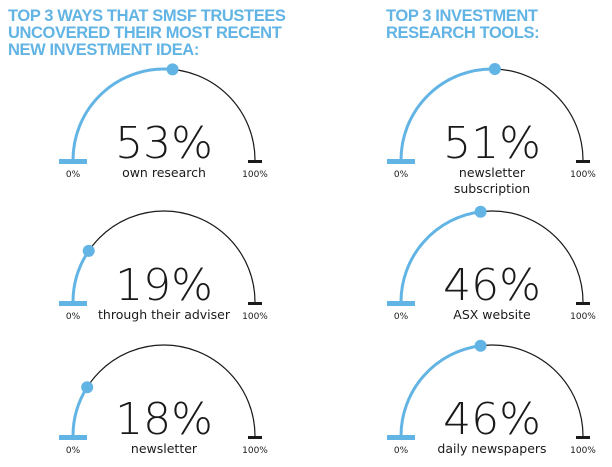  Describe the element at coordinates (164, 314) in the screenshot. I see `gauge-category-label: through their adviser` at that location.